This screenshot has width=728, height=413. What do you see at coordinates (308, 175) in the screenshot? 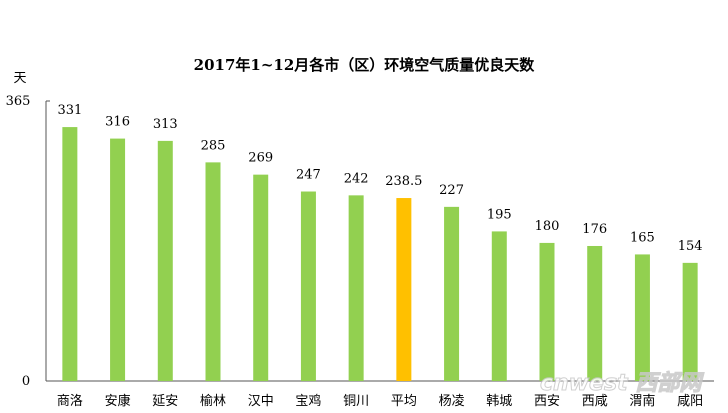
I see `data-label-6: 247` at bounding box center [308, 175].